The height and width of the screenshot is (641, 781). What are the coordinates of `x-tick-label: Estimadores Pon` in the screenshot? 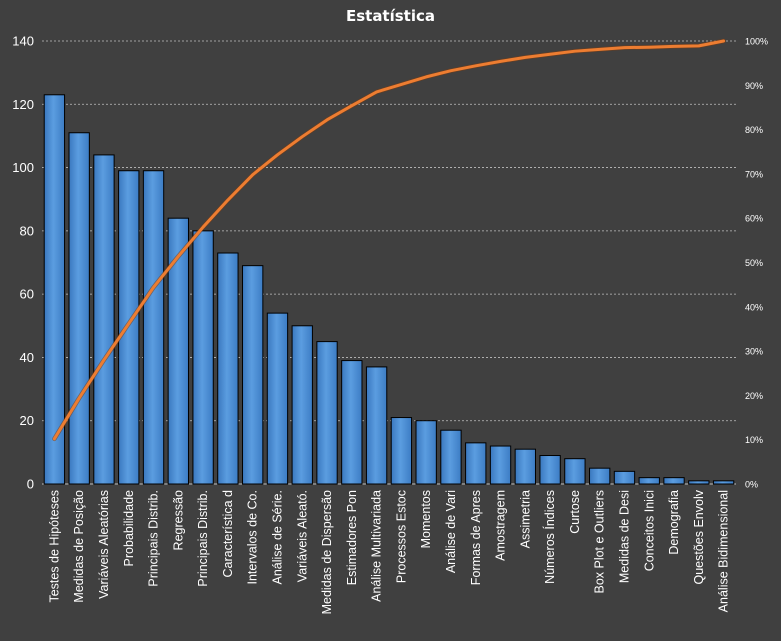 It's located at (352, 537).